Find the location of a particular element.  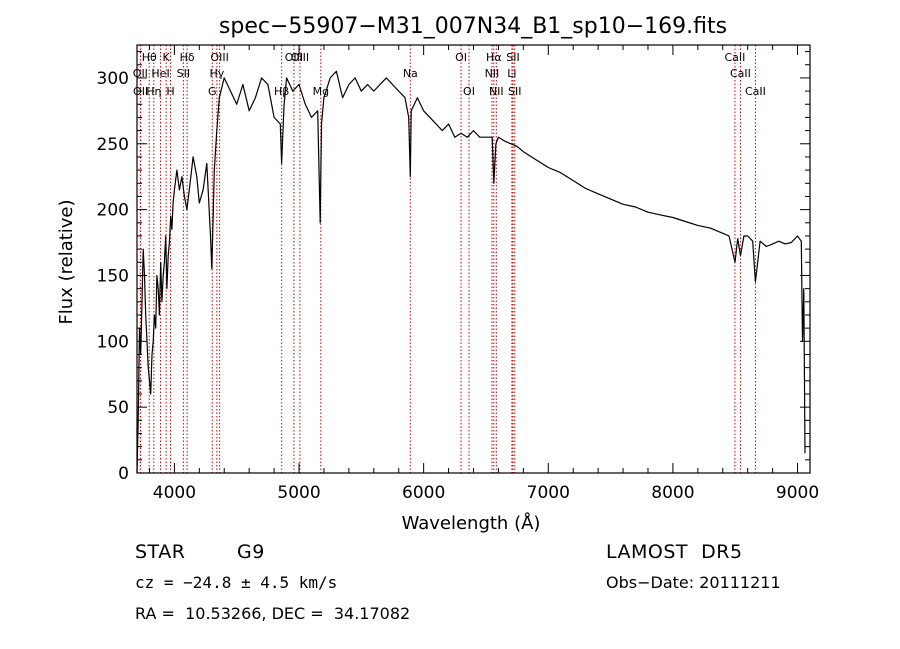

x-tick-label: 7000 is located at coordinates (548, 493).